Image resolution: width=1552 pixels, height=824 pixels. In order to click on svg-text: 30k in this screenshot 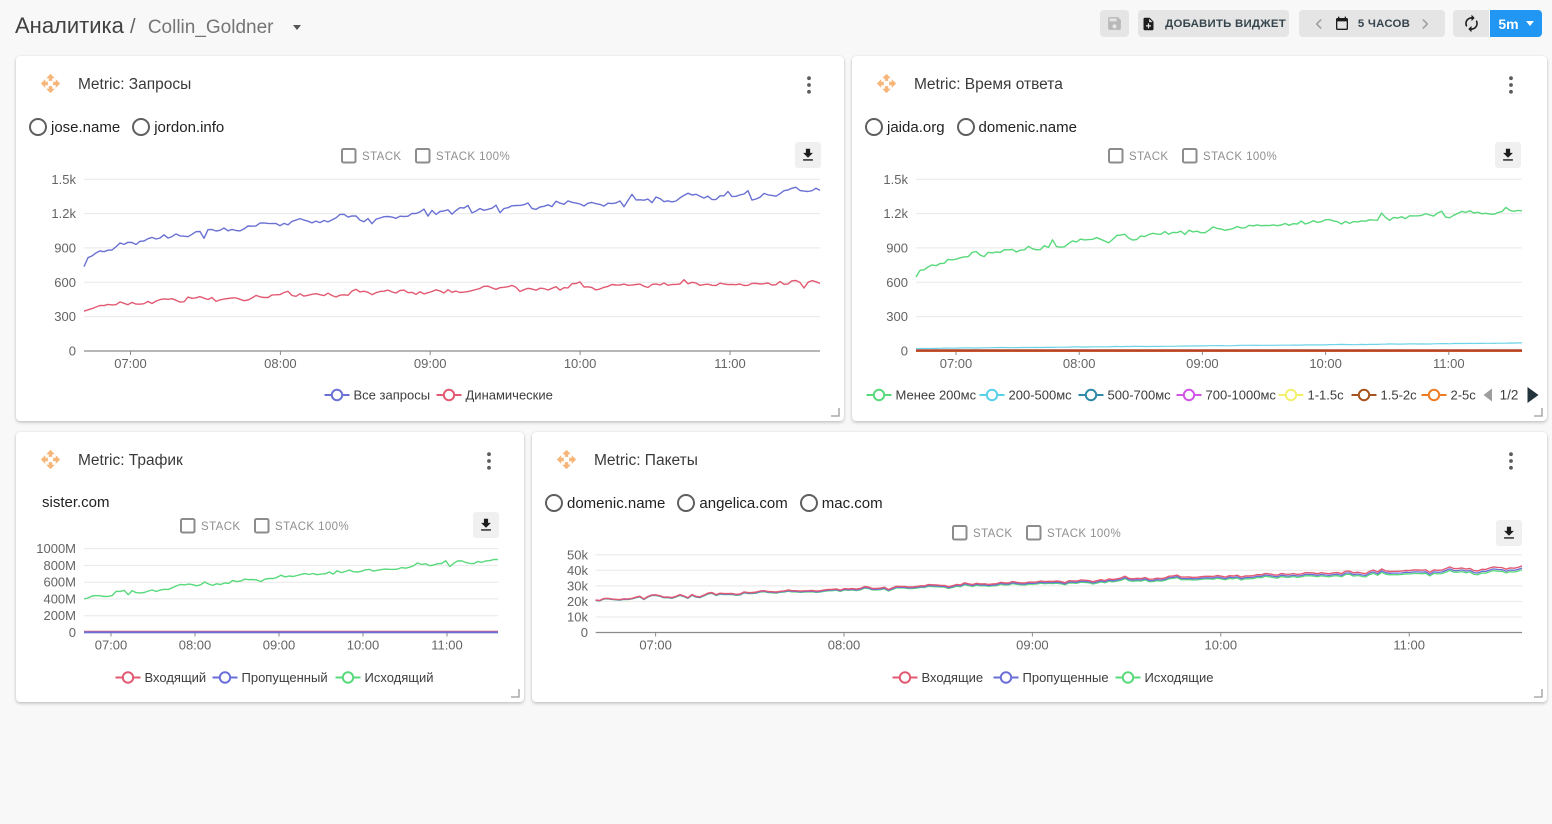, I will do `click(577, 585)`.